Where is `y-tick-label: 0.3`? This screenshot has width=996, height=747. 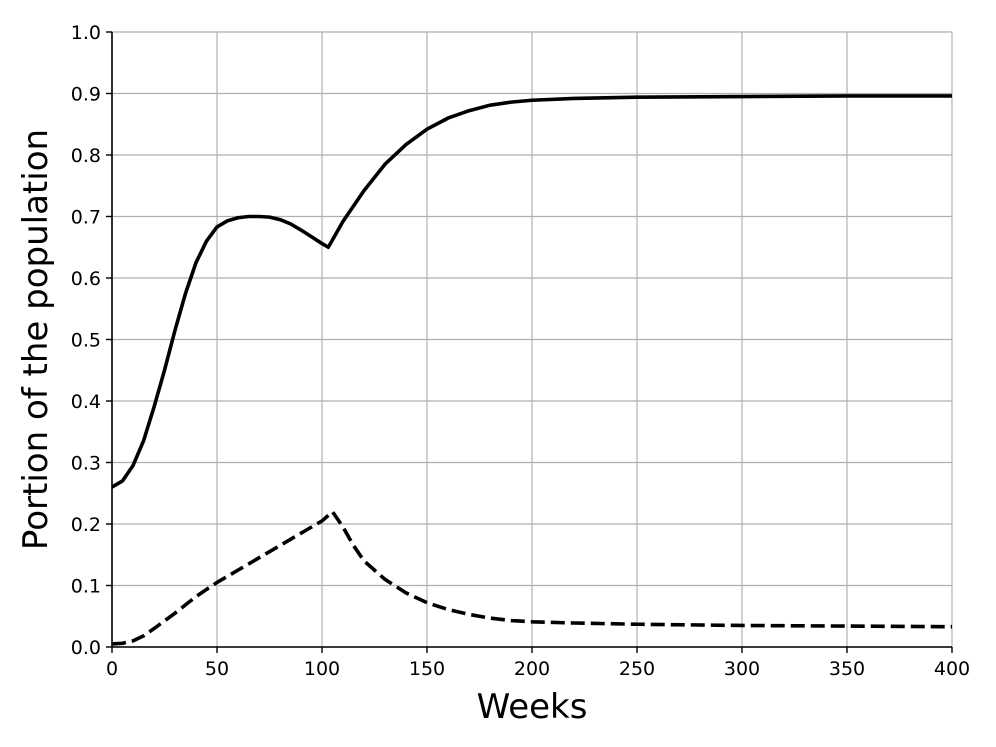
y-tick-label: 0.3 is located at coordinates (86, 464).